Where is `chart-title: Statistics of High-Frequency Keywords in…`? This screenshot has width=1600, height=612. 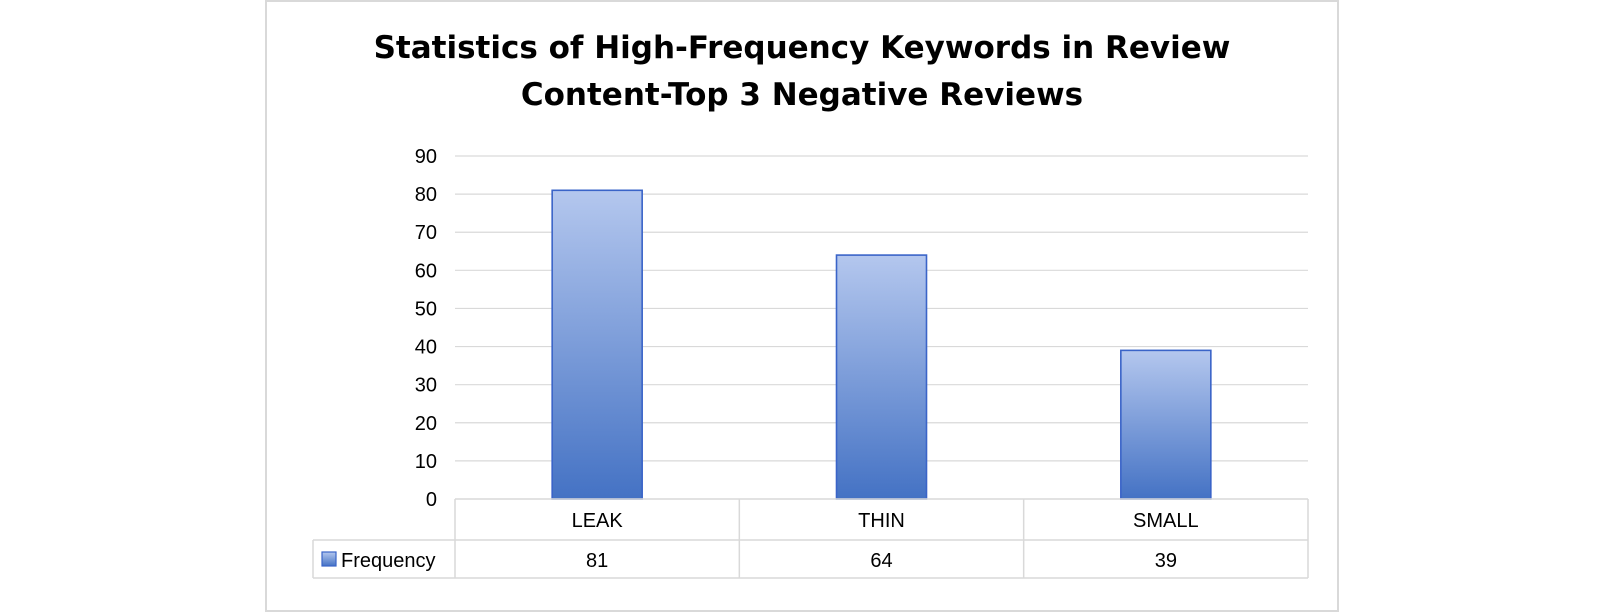 chart-title: Statistics of High-Frequency Keywords in… is located at coordinates (802, 71).